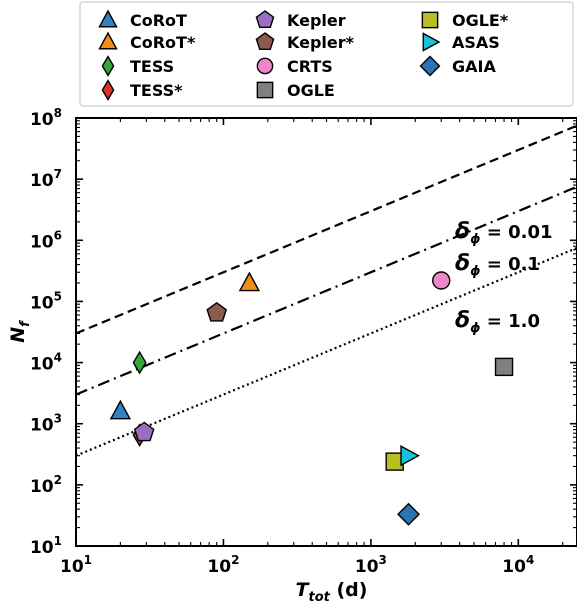 This screenshot has width=577, height=604. I want to click on point-kepler-star, so click(217, 312).